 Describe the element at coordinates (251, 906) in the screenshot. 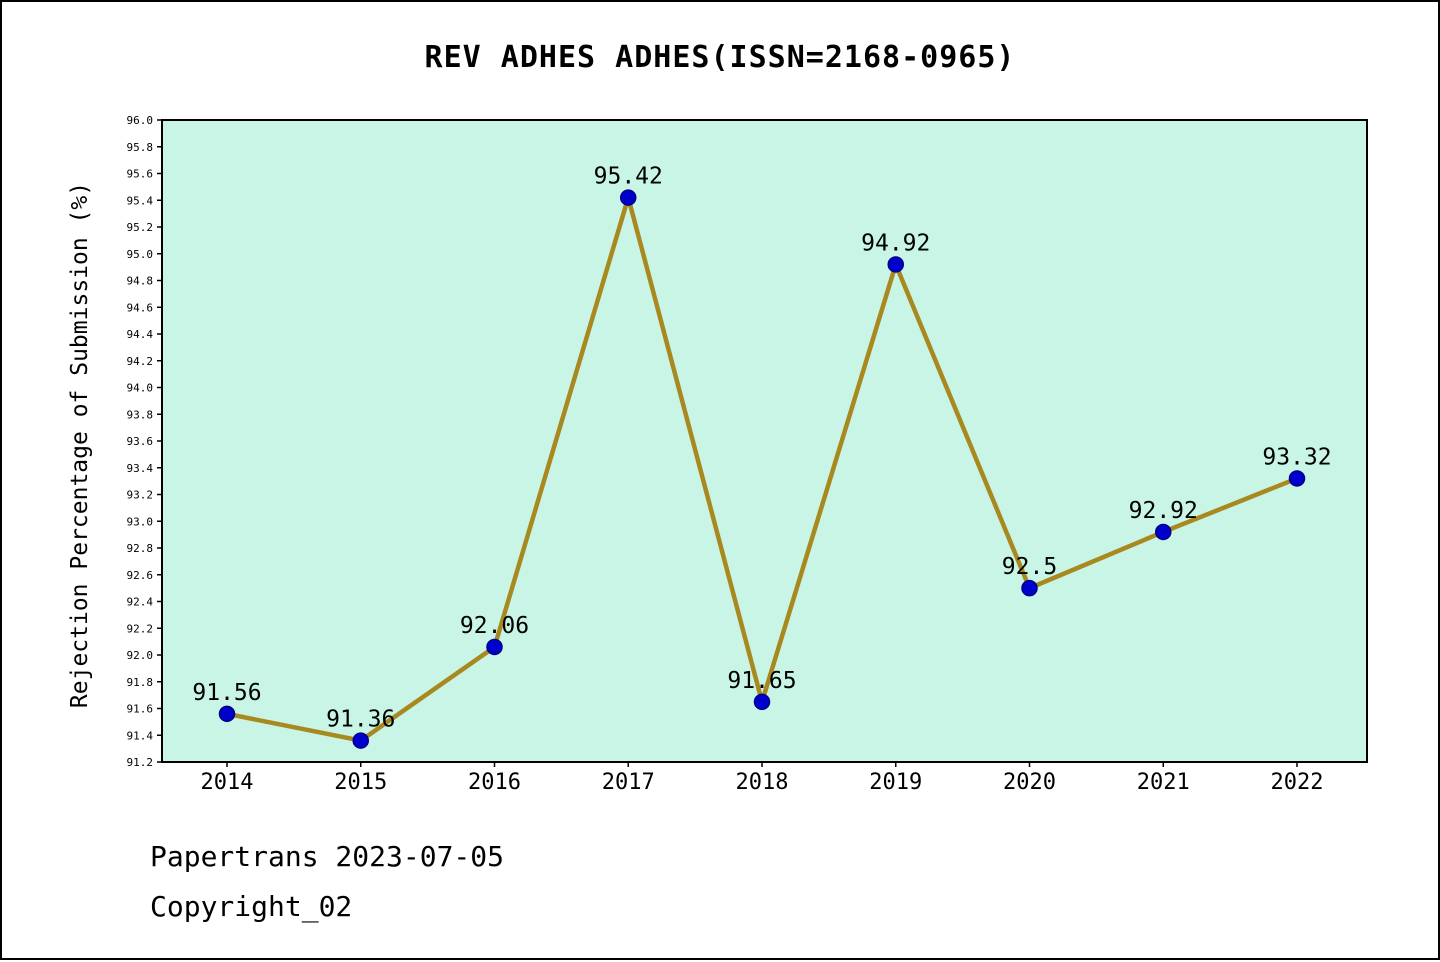

I see `footer-copyright: Copyright_02` at that location.